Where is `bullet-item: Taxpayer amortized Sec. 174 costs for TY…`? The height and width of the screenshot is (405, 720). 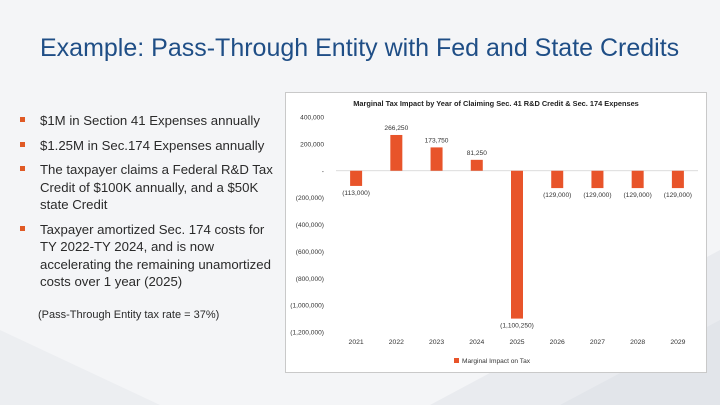
bullet-item: Taxpayer amortized Sec. 174 costs for TY… is located at coordinates (149, 256).